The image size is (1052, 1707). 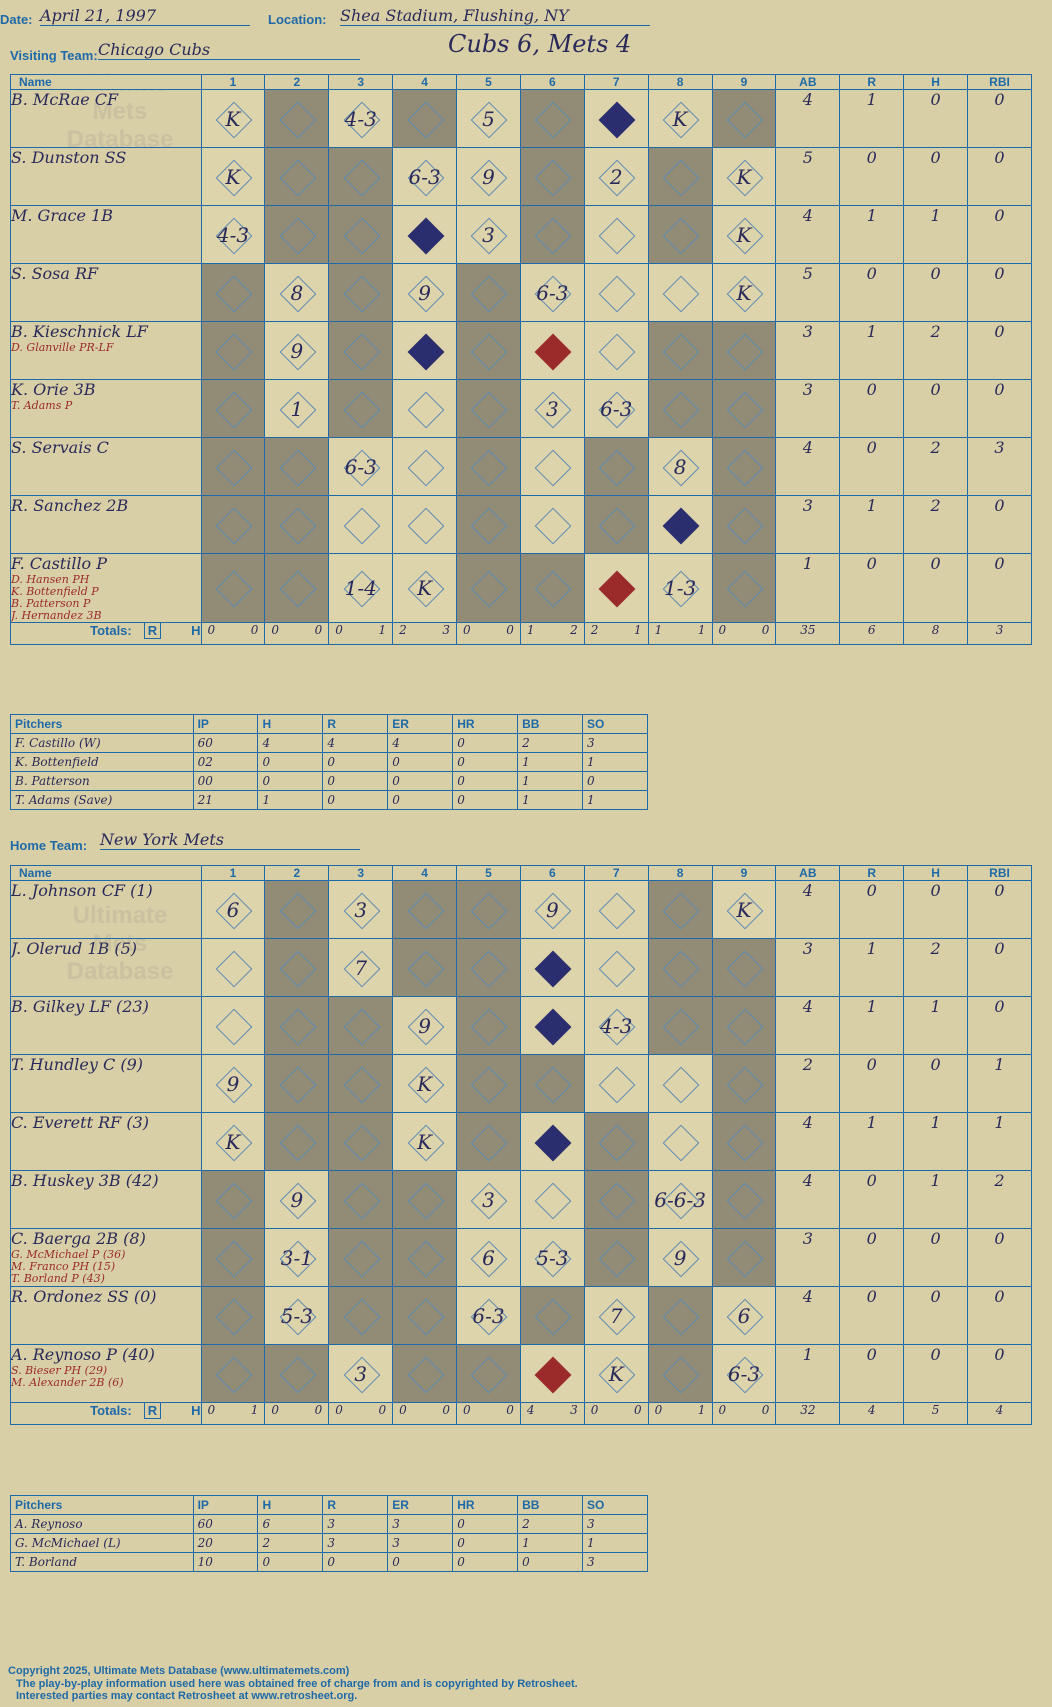 I want to click on pitching-header: SO, so click(x=615, y=1505).